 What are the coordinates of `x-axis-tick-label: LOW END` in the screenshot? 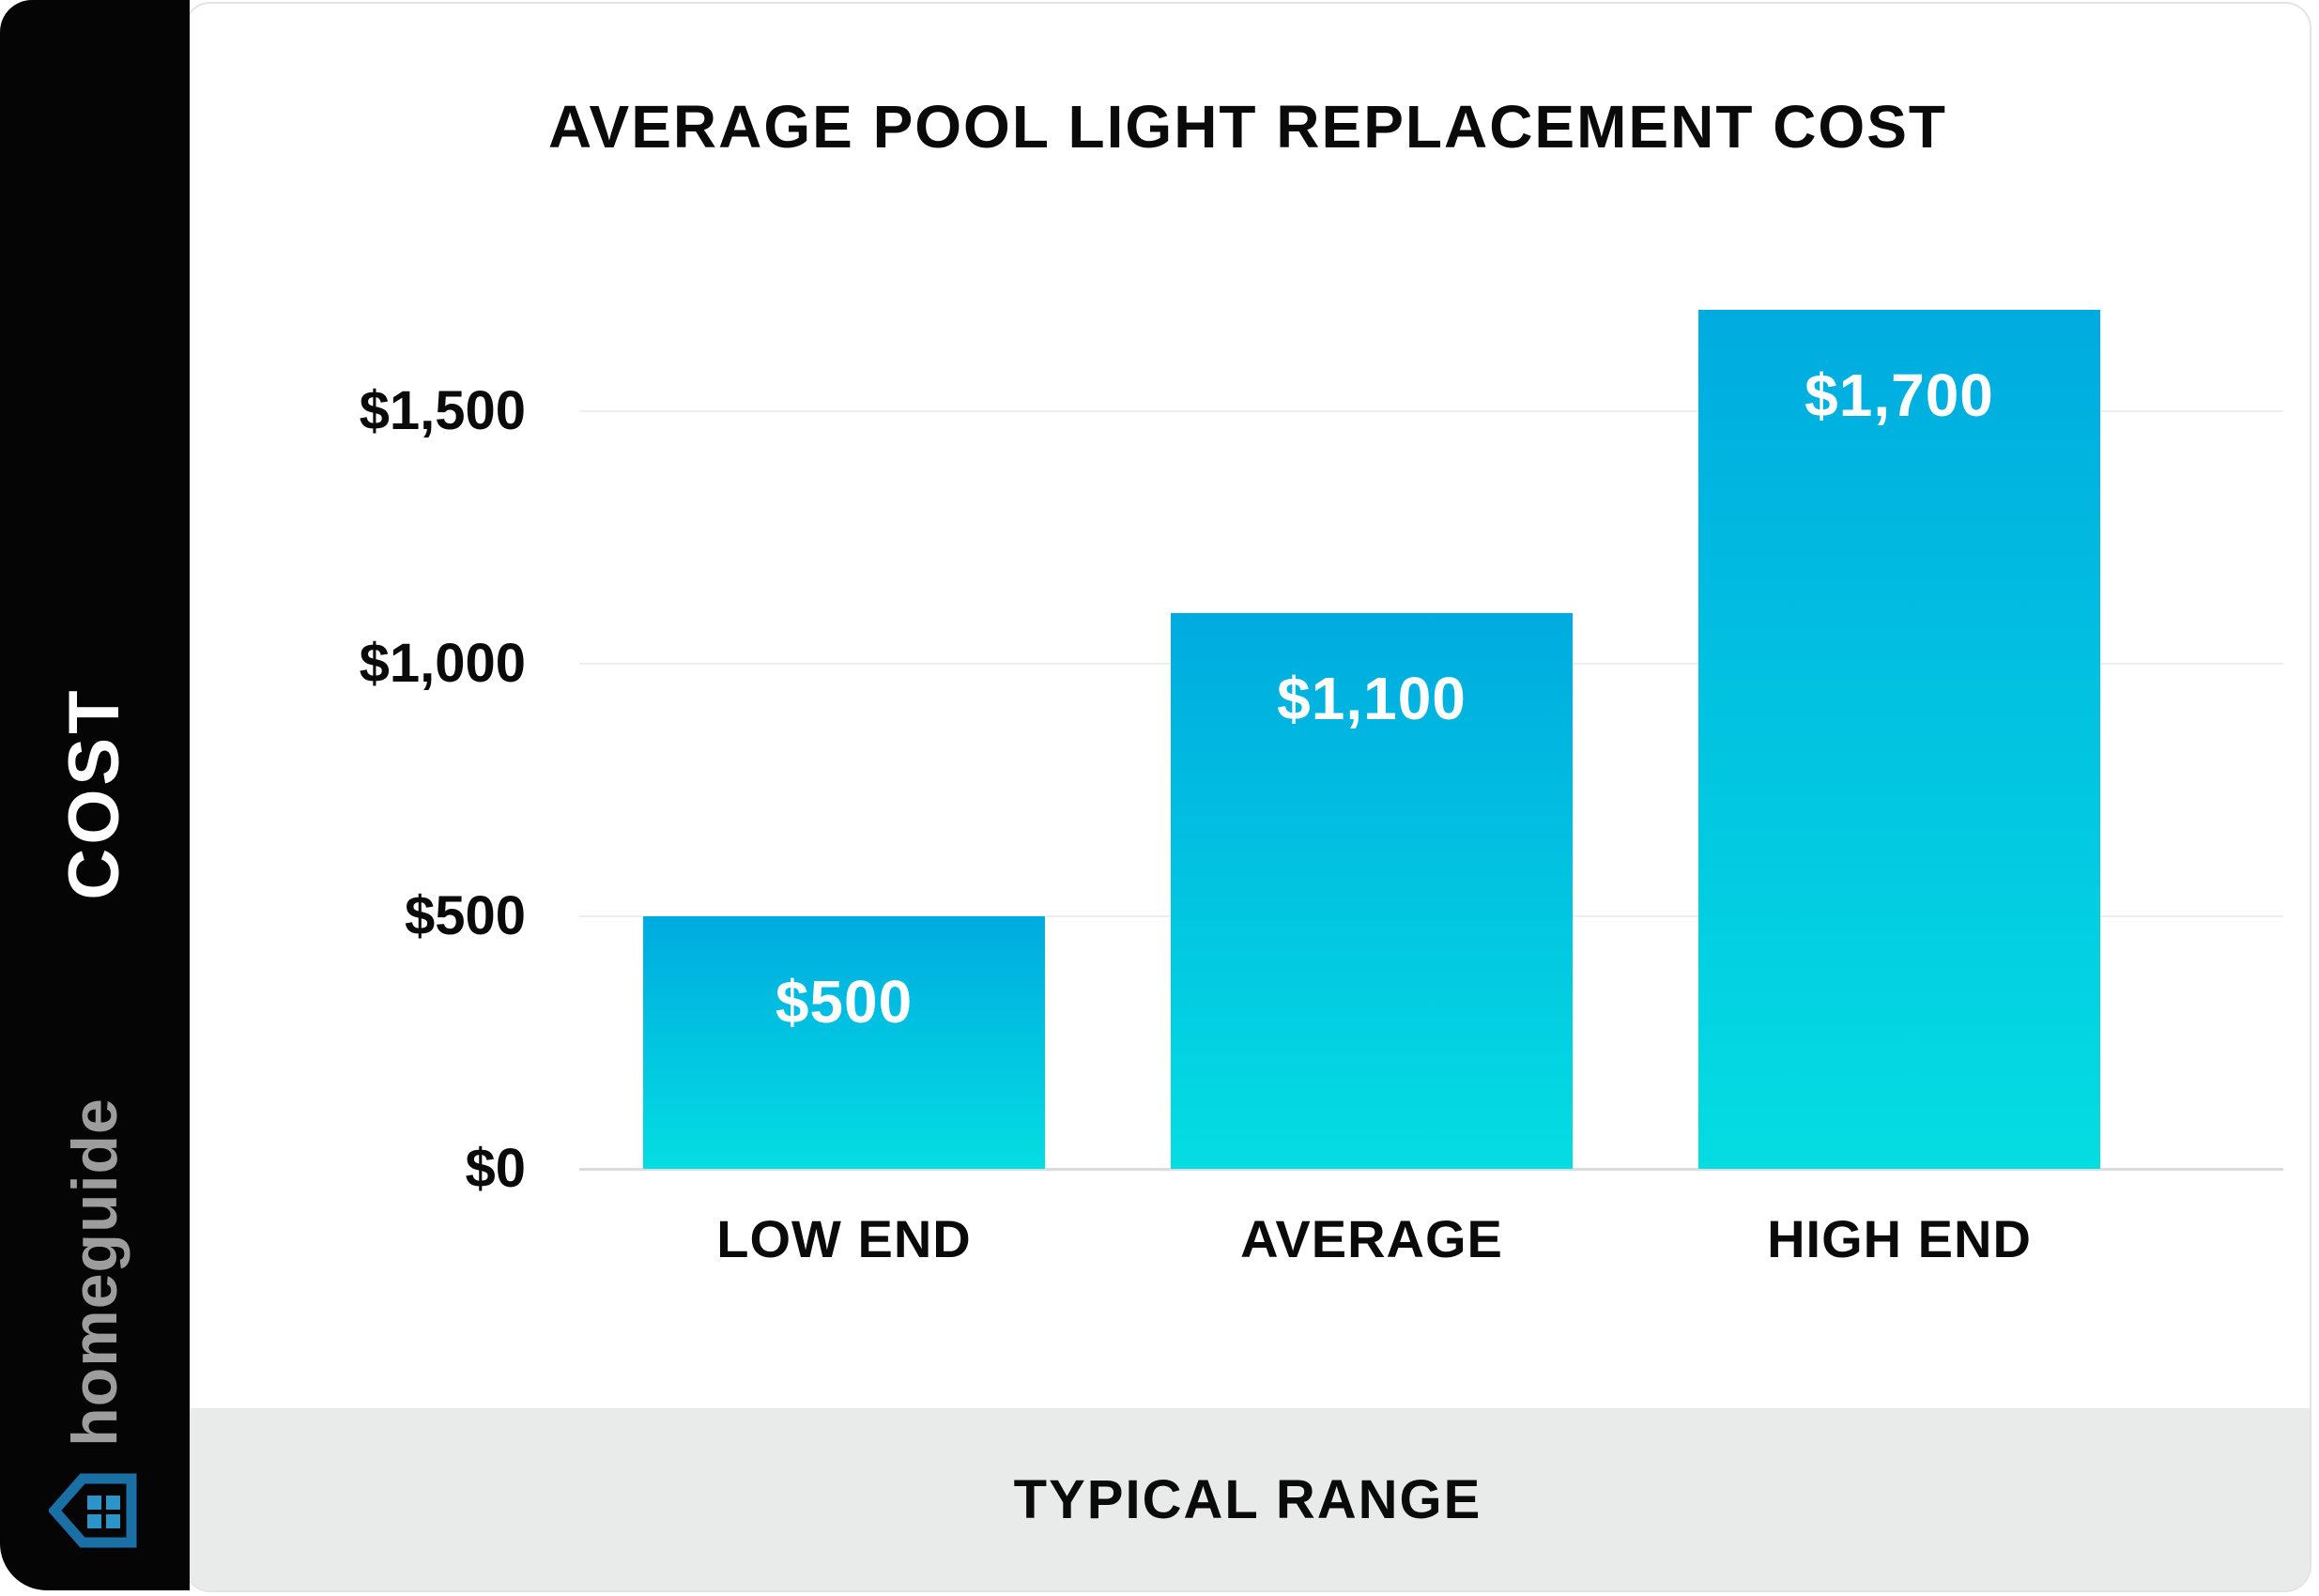 It's located at (844, 1239).